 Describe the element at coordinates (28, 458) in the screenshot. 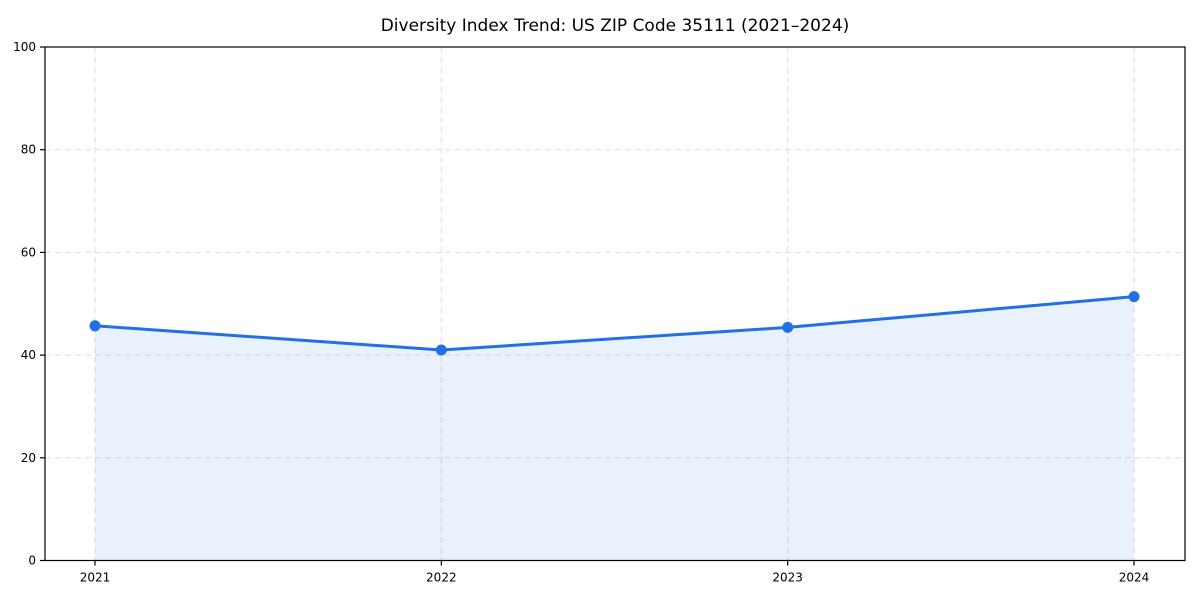

I see `y-tick-label: 20` at that location.